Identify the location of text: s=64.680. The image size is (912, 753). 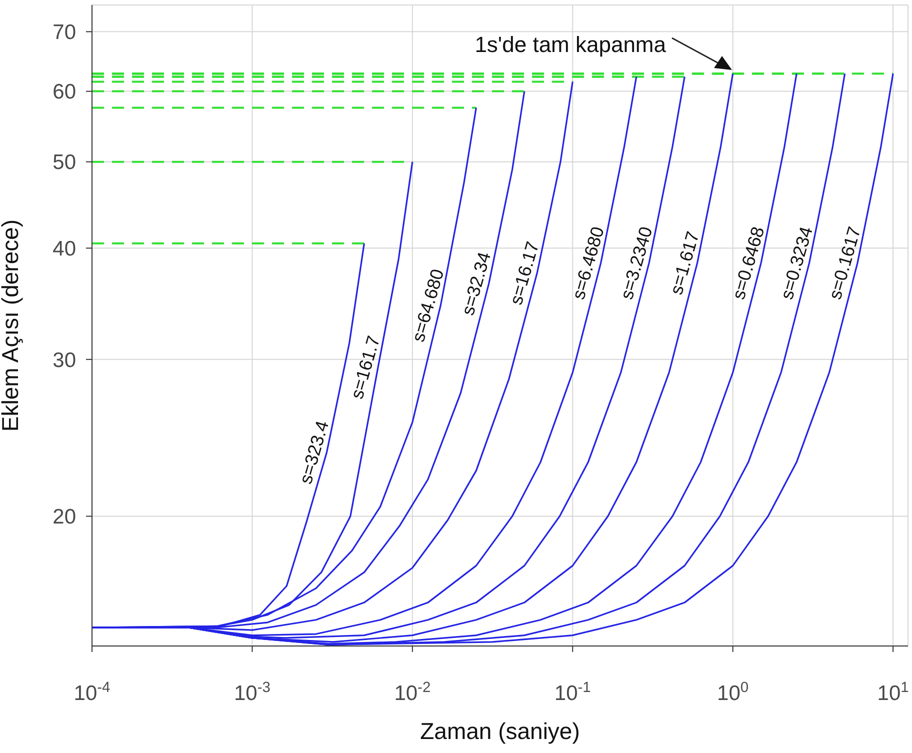
(428, 305).